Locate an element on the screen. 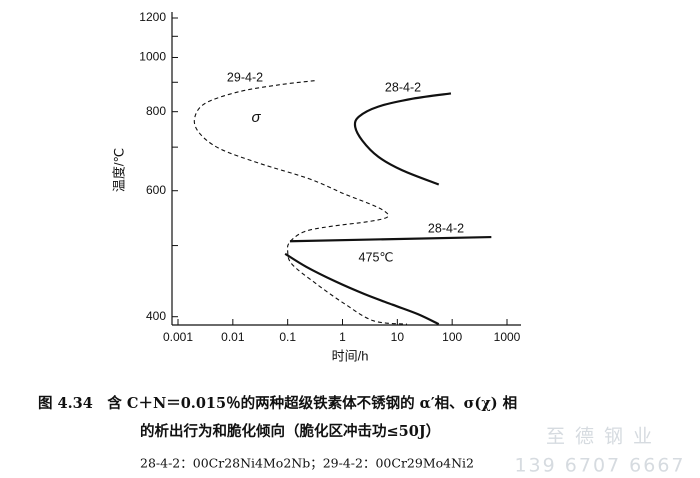 This screenshot has height=478, width=700. annotation: σ is located at coordinates (256, 117).